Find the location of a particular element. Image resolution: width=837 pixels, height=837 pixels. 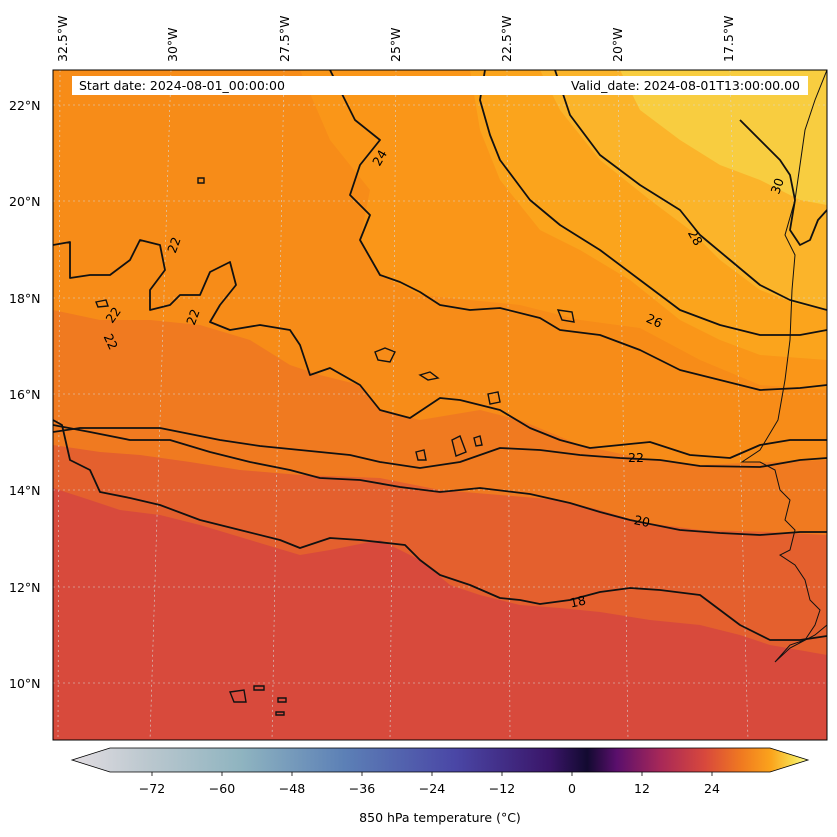

lon-label-25w: 25°W is located at coordinates (395, 44).